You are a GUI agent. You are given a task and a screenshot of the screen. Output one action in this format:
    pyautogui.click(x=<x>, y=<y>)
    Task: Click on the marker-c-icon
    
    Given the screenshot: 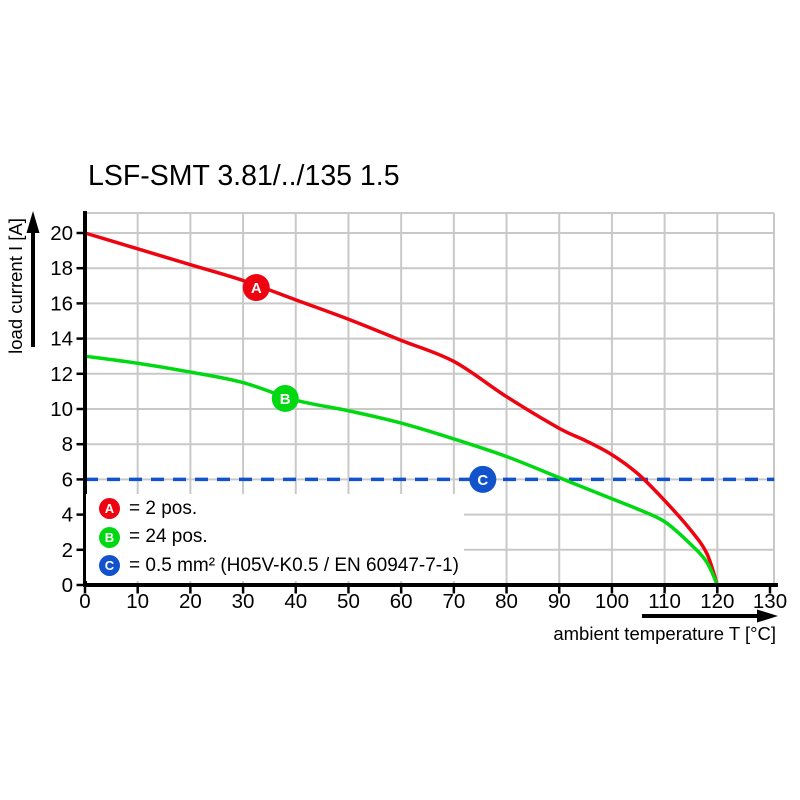 What is the action you would take?
    pyautogui.click(x=483, y=479)
    